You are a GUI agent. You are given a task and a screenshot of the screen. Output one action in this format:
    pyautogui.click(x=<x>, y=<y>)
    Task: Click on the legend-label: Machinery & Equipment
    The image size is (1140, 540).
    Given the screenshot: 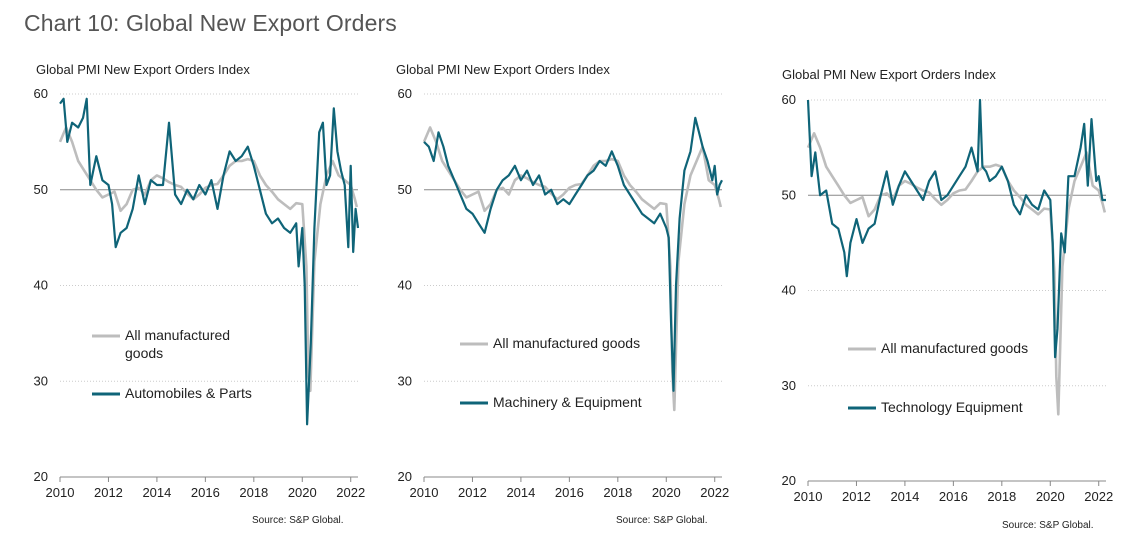 What is the action you would take?
    pyautogui.click(x=567, y=402)
    